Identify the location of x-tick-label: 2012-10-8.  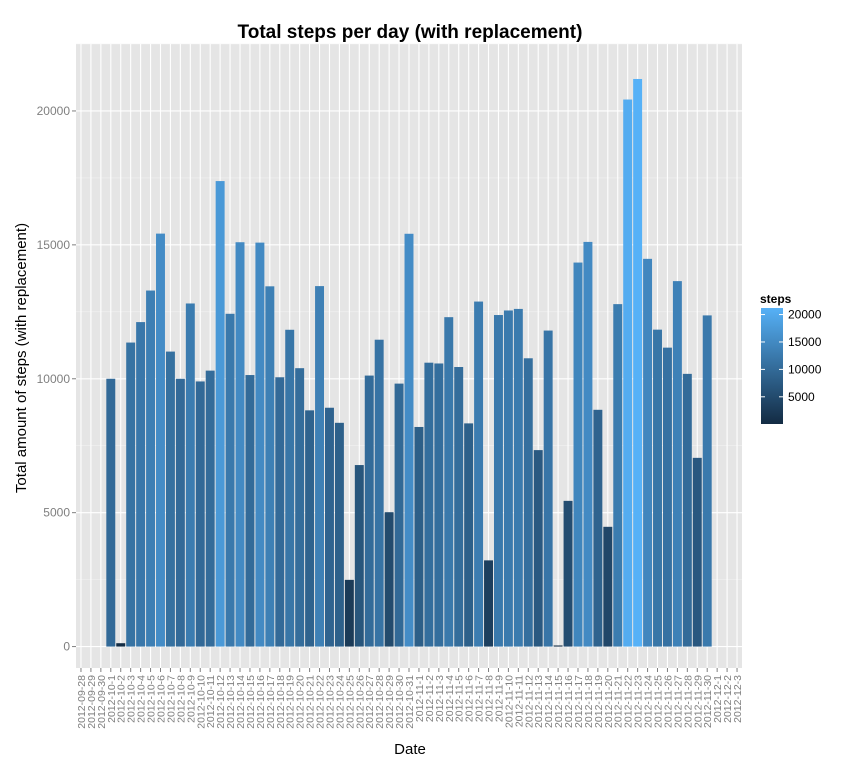
(181, 699).